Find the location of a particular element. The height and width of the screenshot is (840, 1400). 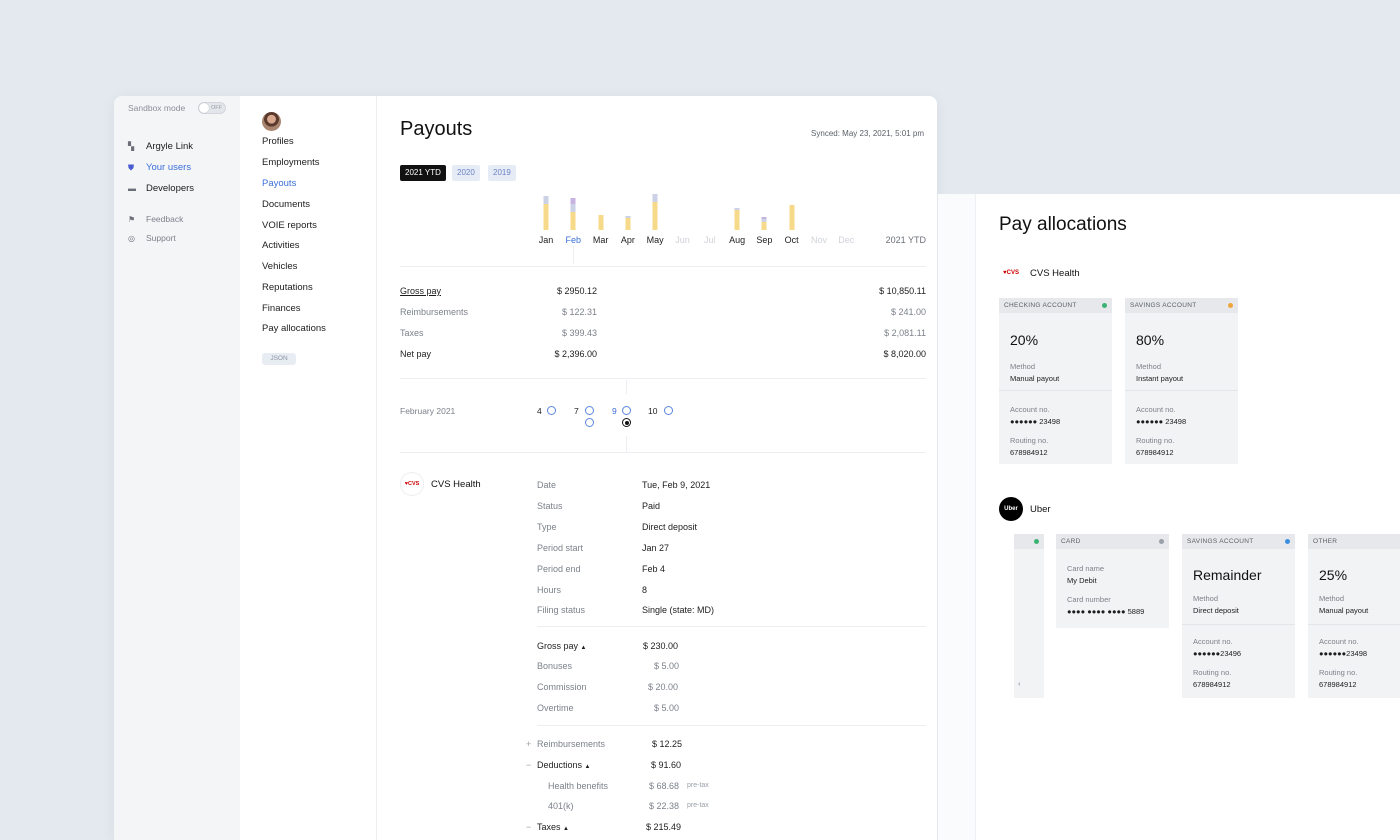

subnav-item-activities: Activities is located at coordinates (281, 245).